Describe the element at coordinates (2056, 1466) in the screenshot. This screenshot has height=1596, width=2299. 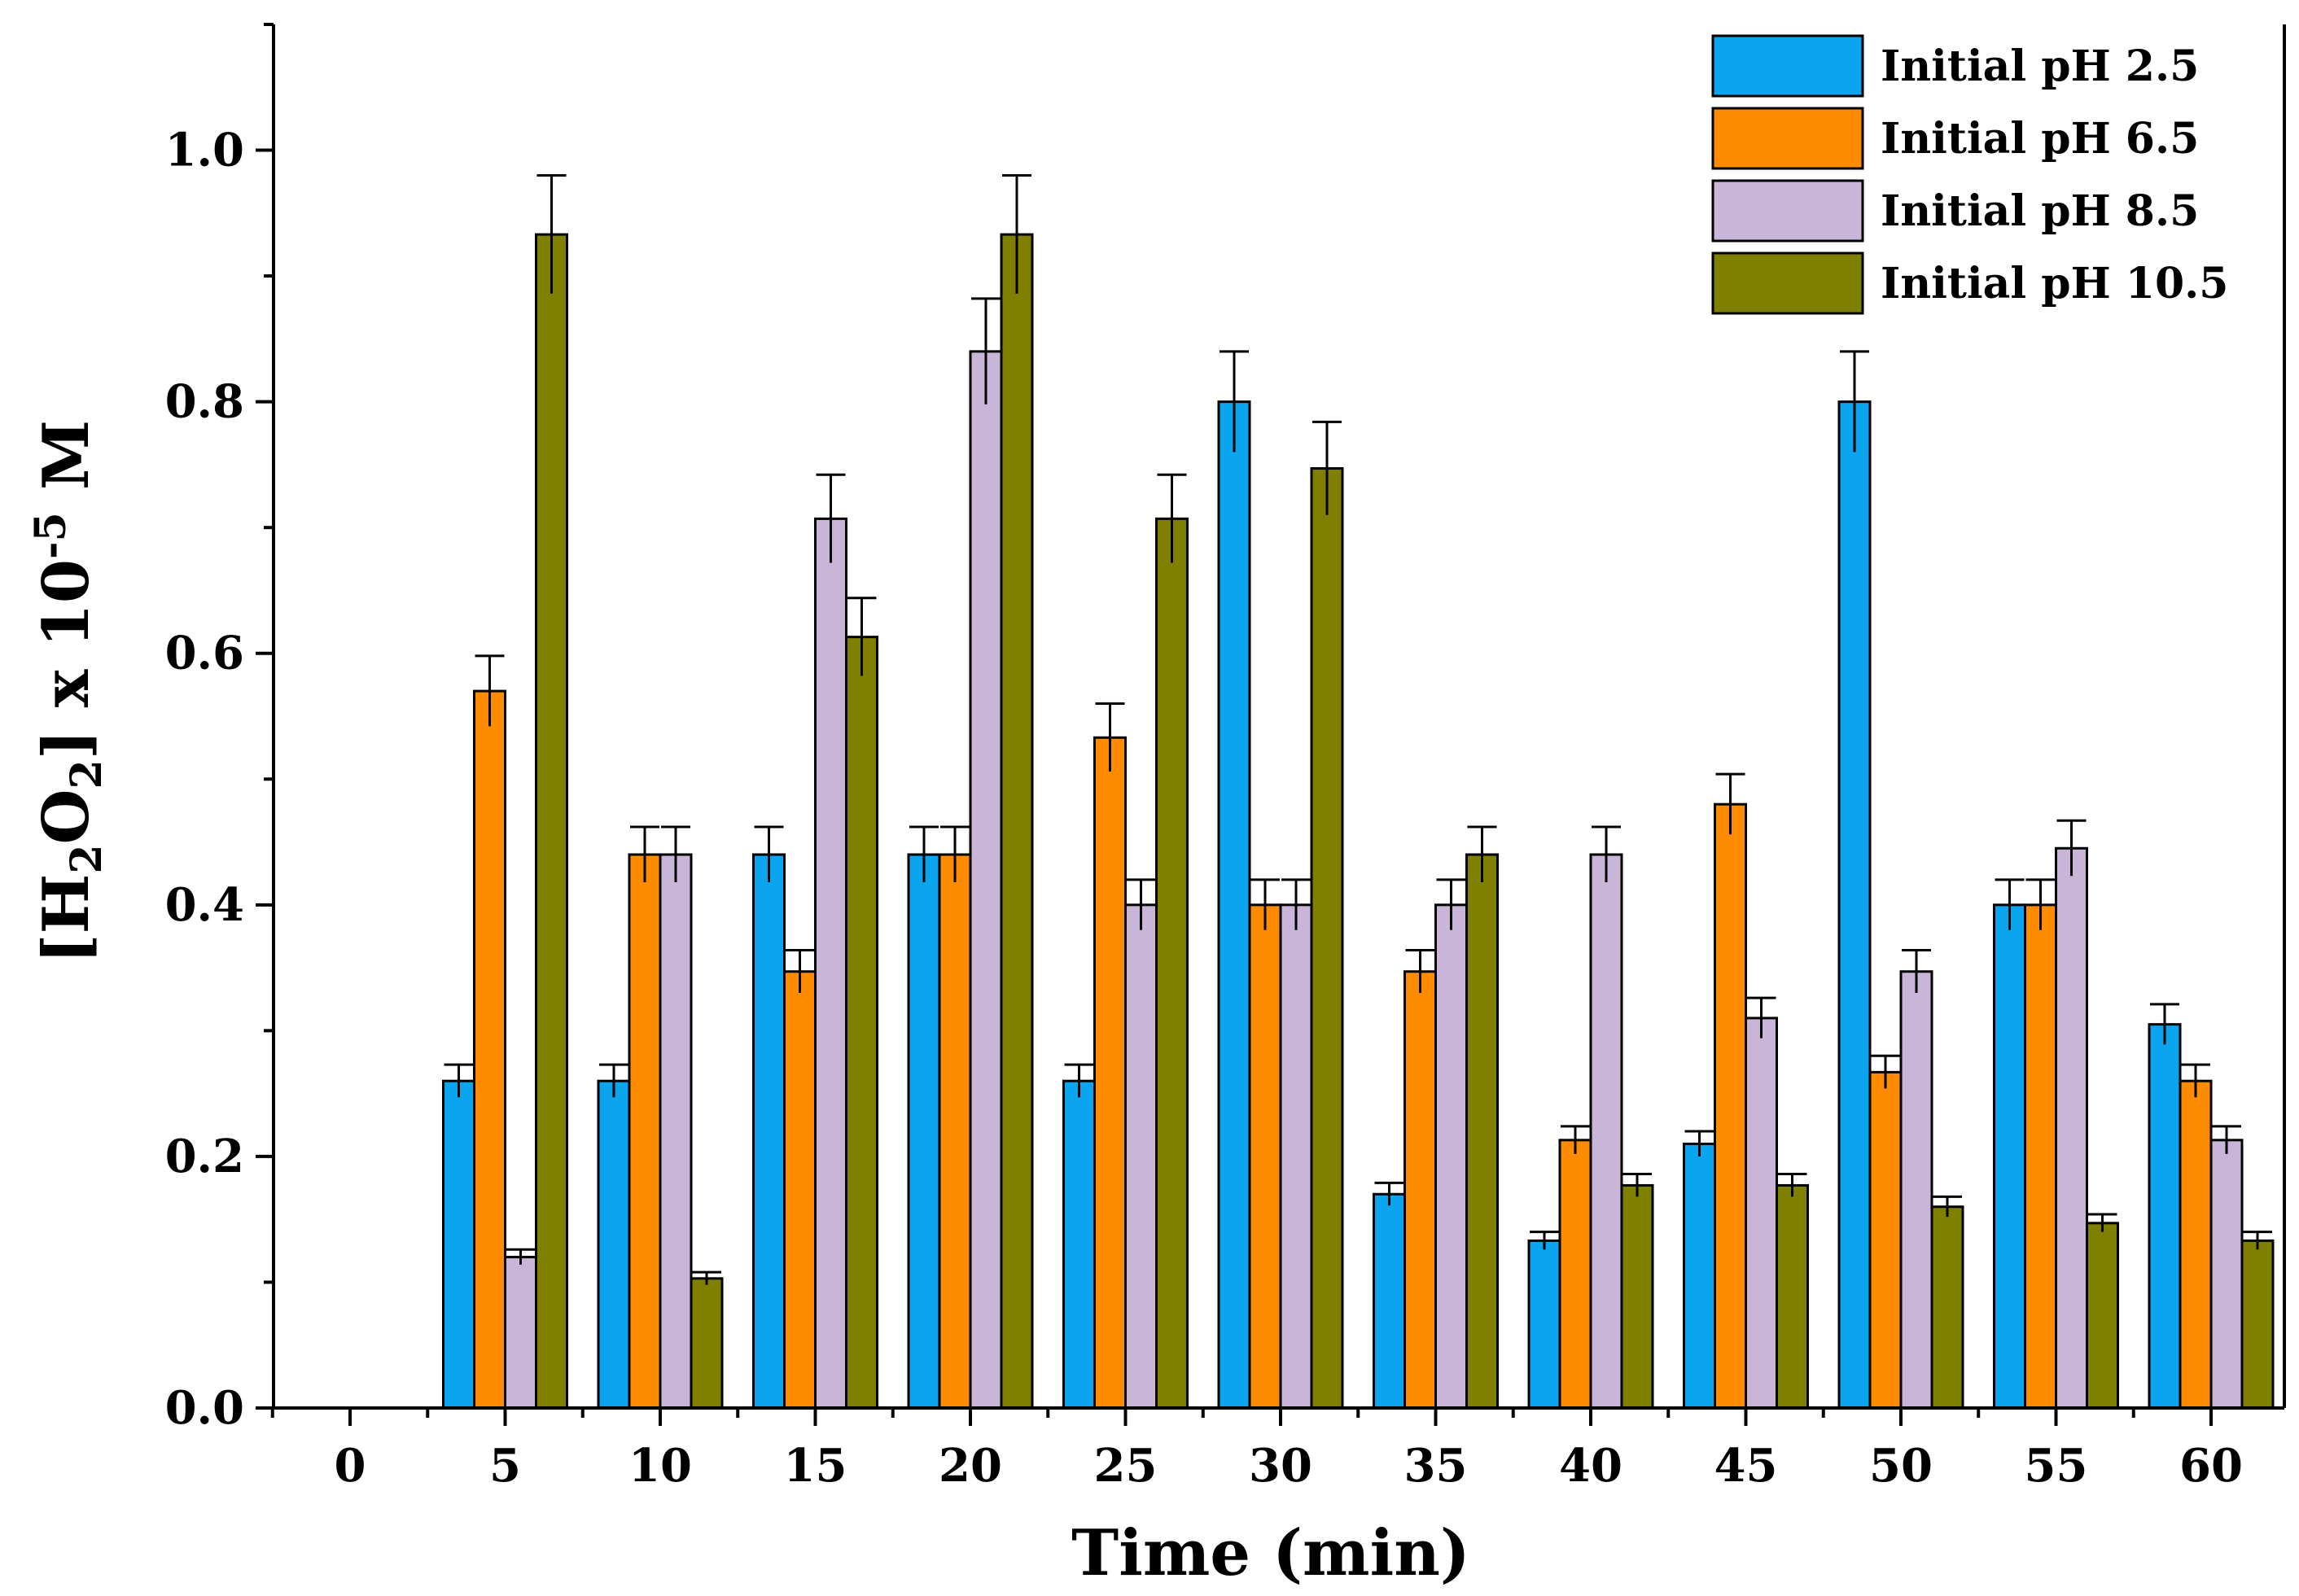
I see `x-tick-label: 55` at that location.